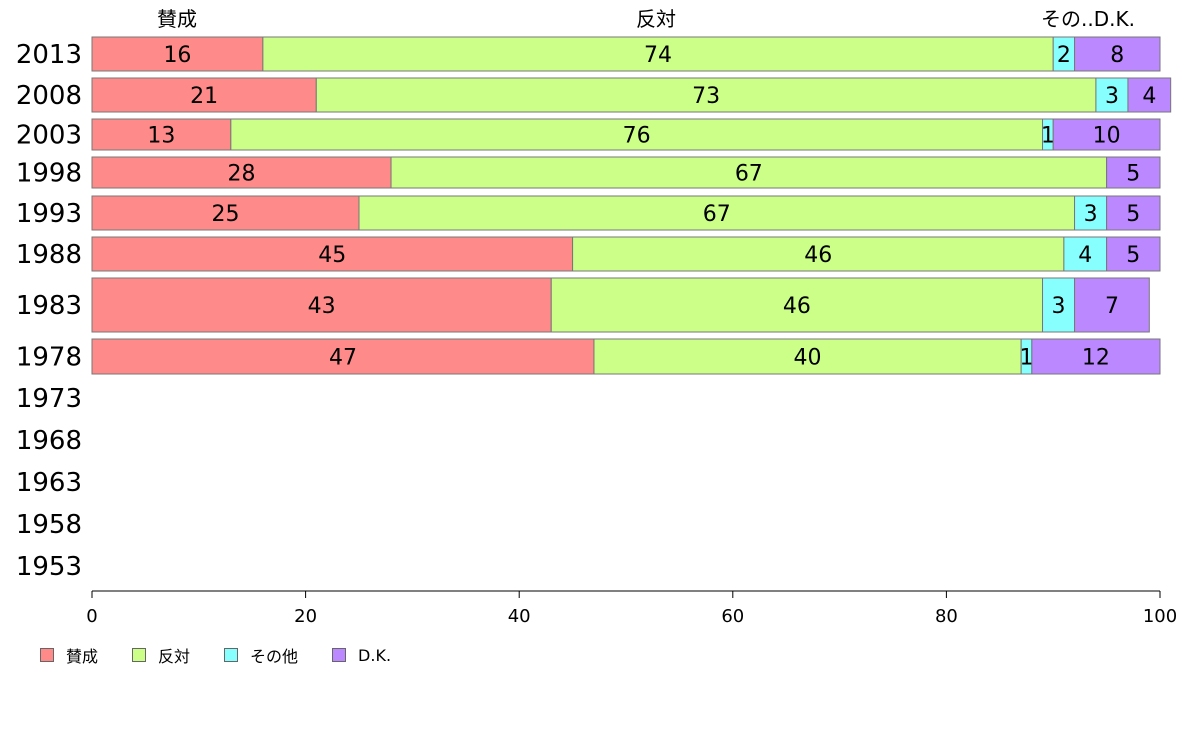 The width and height of the screenshot is (1188, 736). What do you see at coordinates (91, 616) in the screenshot?
I see `x-tick-label: 0` at bounding box center [91, 616].